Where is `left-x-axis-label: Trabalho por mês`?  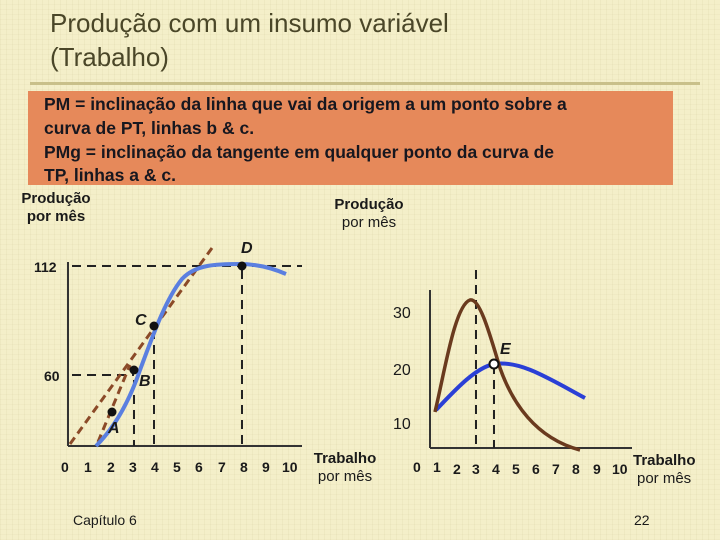
left-x-axis-label: Trabalho por mês is located at coordinates (345, 468).